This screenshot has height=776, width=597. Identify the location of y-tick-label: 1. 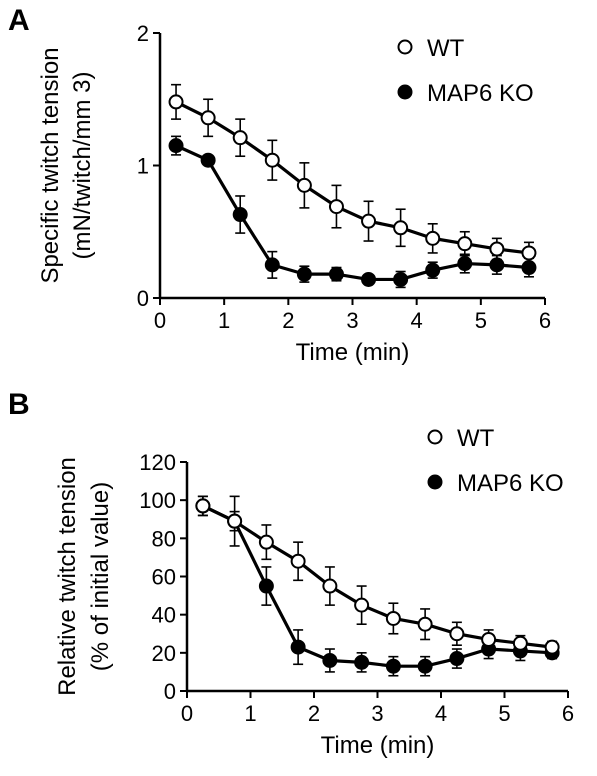
(143, 166).